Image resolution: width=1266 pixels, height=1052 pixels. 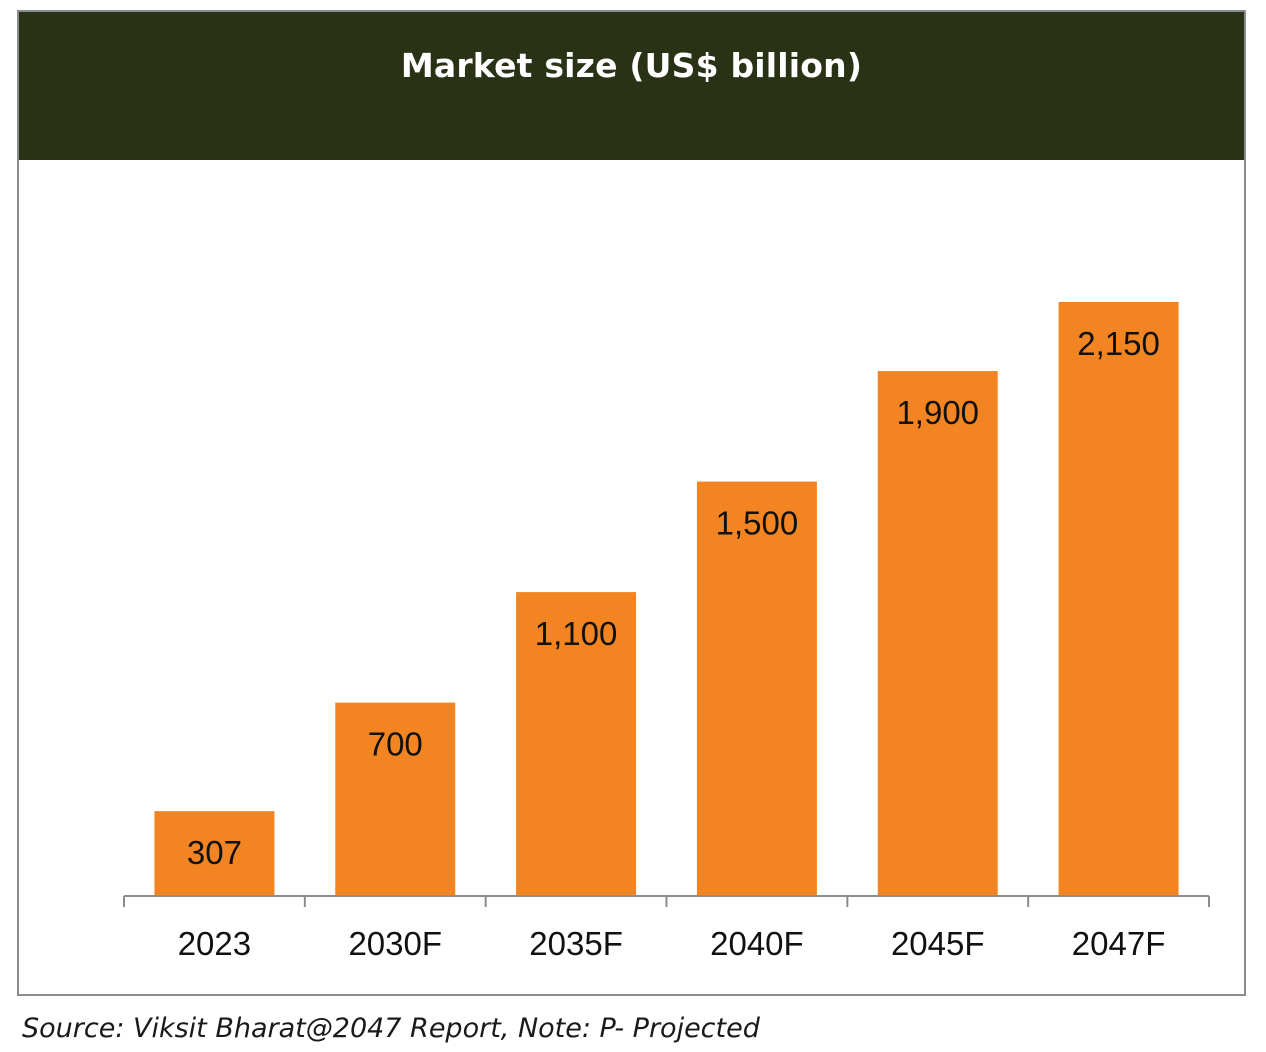 I want to click on bar-2045F, so click(x=937, y=633).